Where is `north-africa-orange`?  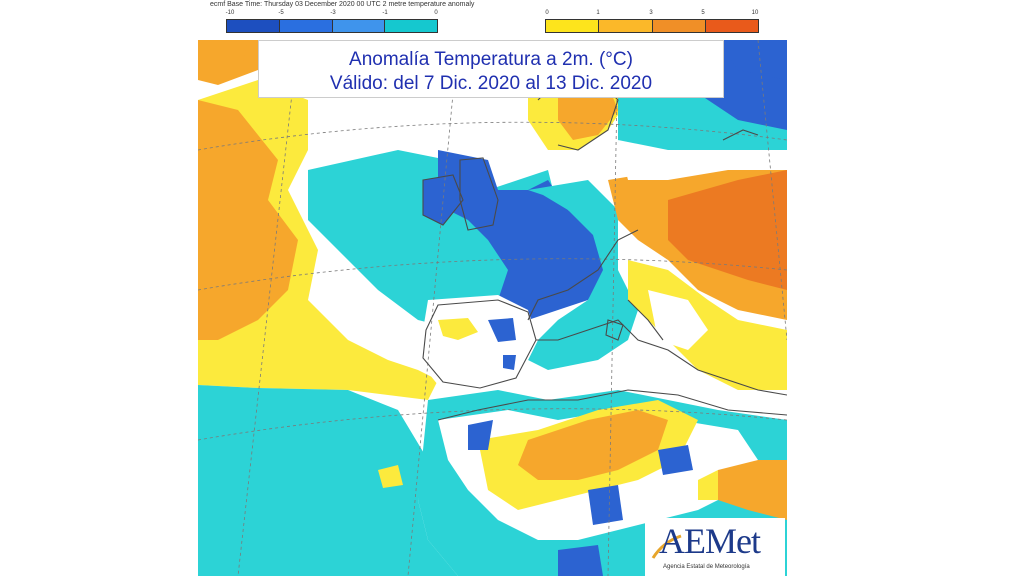
north-africa-orange is located at coordinates (593, 445).